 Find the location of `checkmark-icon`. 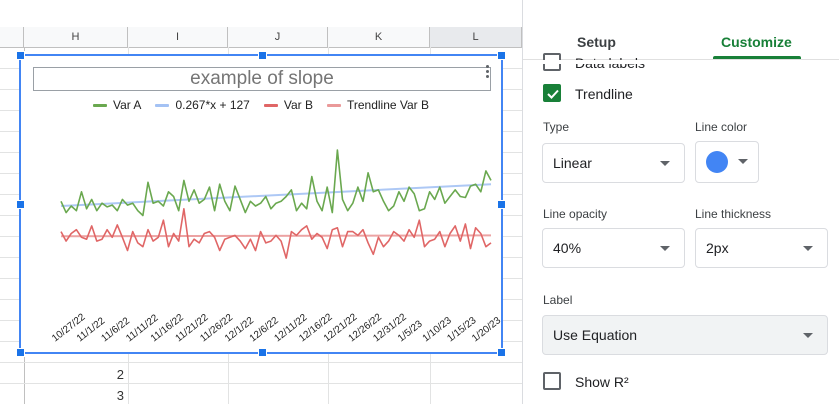

checkmark-icon is located at coordinates (553, 94).